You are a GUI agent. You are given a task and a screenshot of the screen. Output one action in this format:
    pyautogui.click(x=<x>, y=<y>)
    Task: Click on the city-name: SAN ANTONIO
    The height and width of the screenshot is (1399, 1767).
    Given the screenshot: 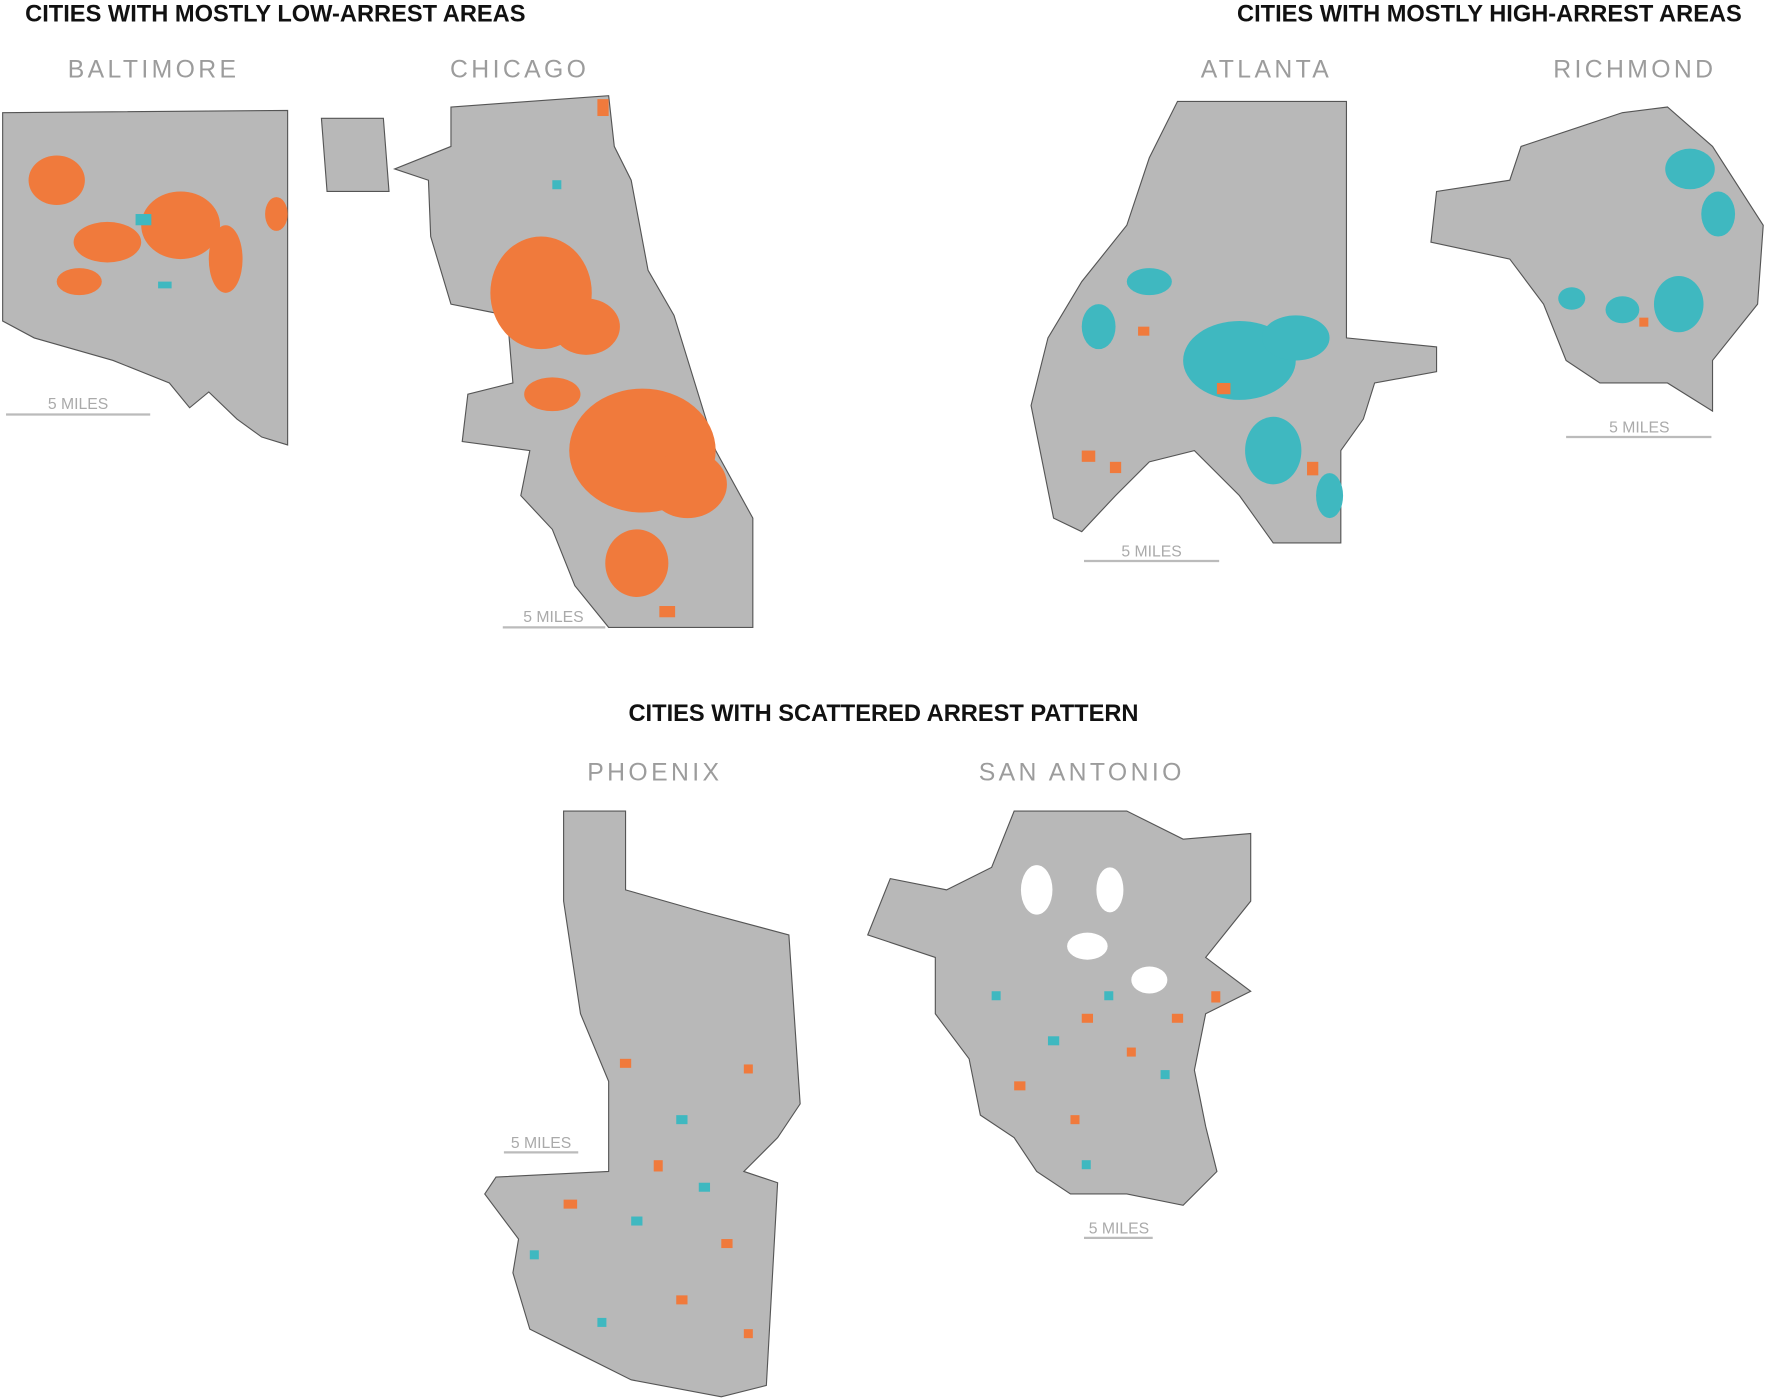 What is the action you would take?
    pyautogui.click(x=1082, y=773)
    